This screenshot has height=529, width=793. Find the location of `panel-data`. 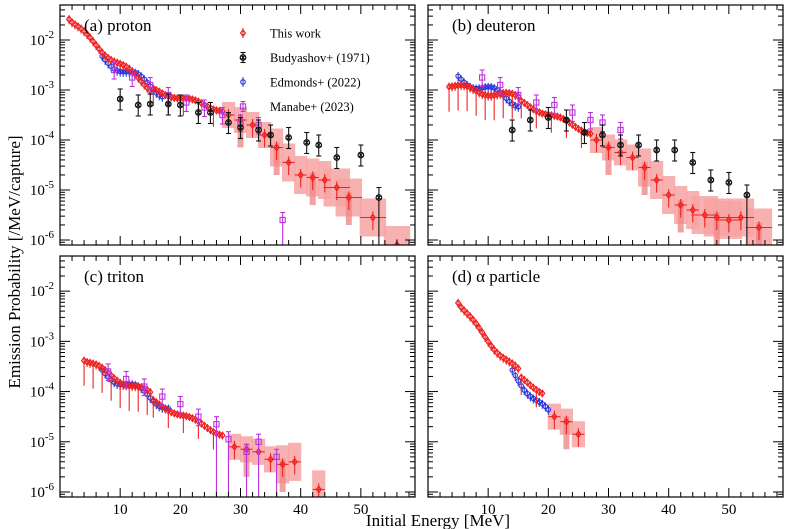

panel-data is located at coordinates (609, 157).